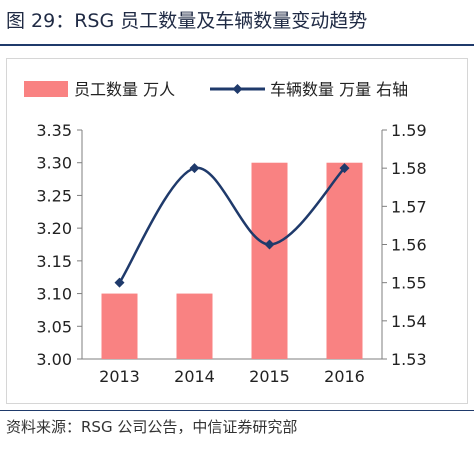 The height and width of the screenshot is (449, 474). I want to click on x-tick-label: 2013, so click(119, 376).